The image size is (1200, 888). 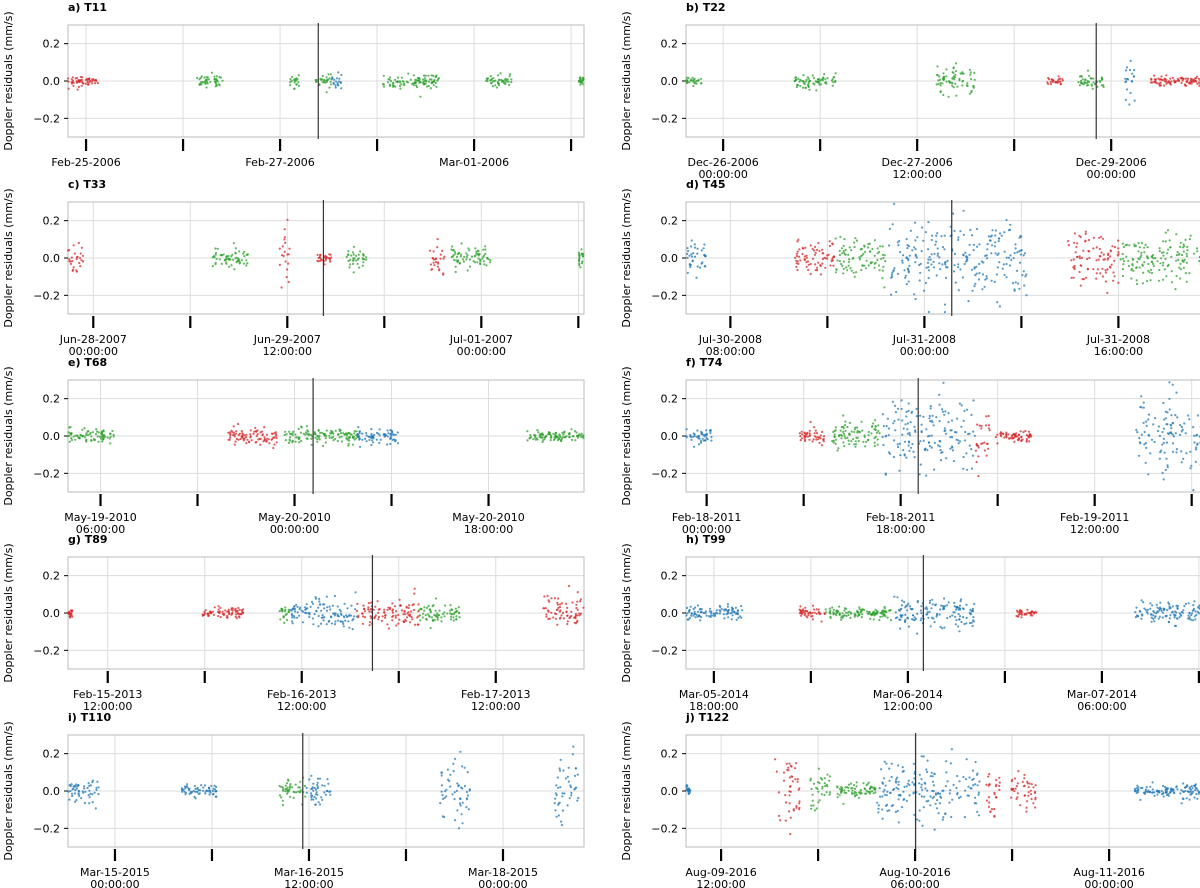 What do you see at coordinates (664, 118) in the screenshot?
I see `y-tick-label: −0.2` at bounding box center [664, 118].